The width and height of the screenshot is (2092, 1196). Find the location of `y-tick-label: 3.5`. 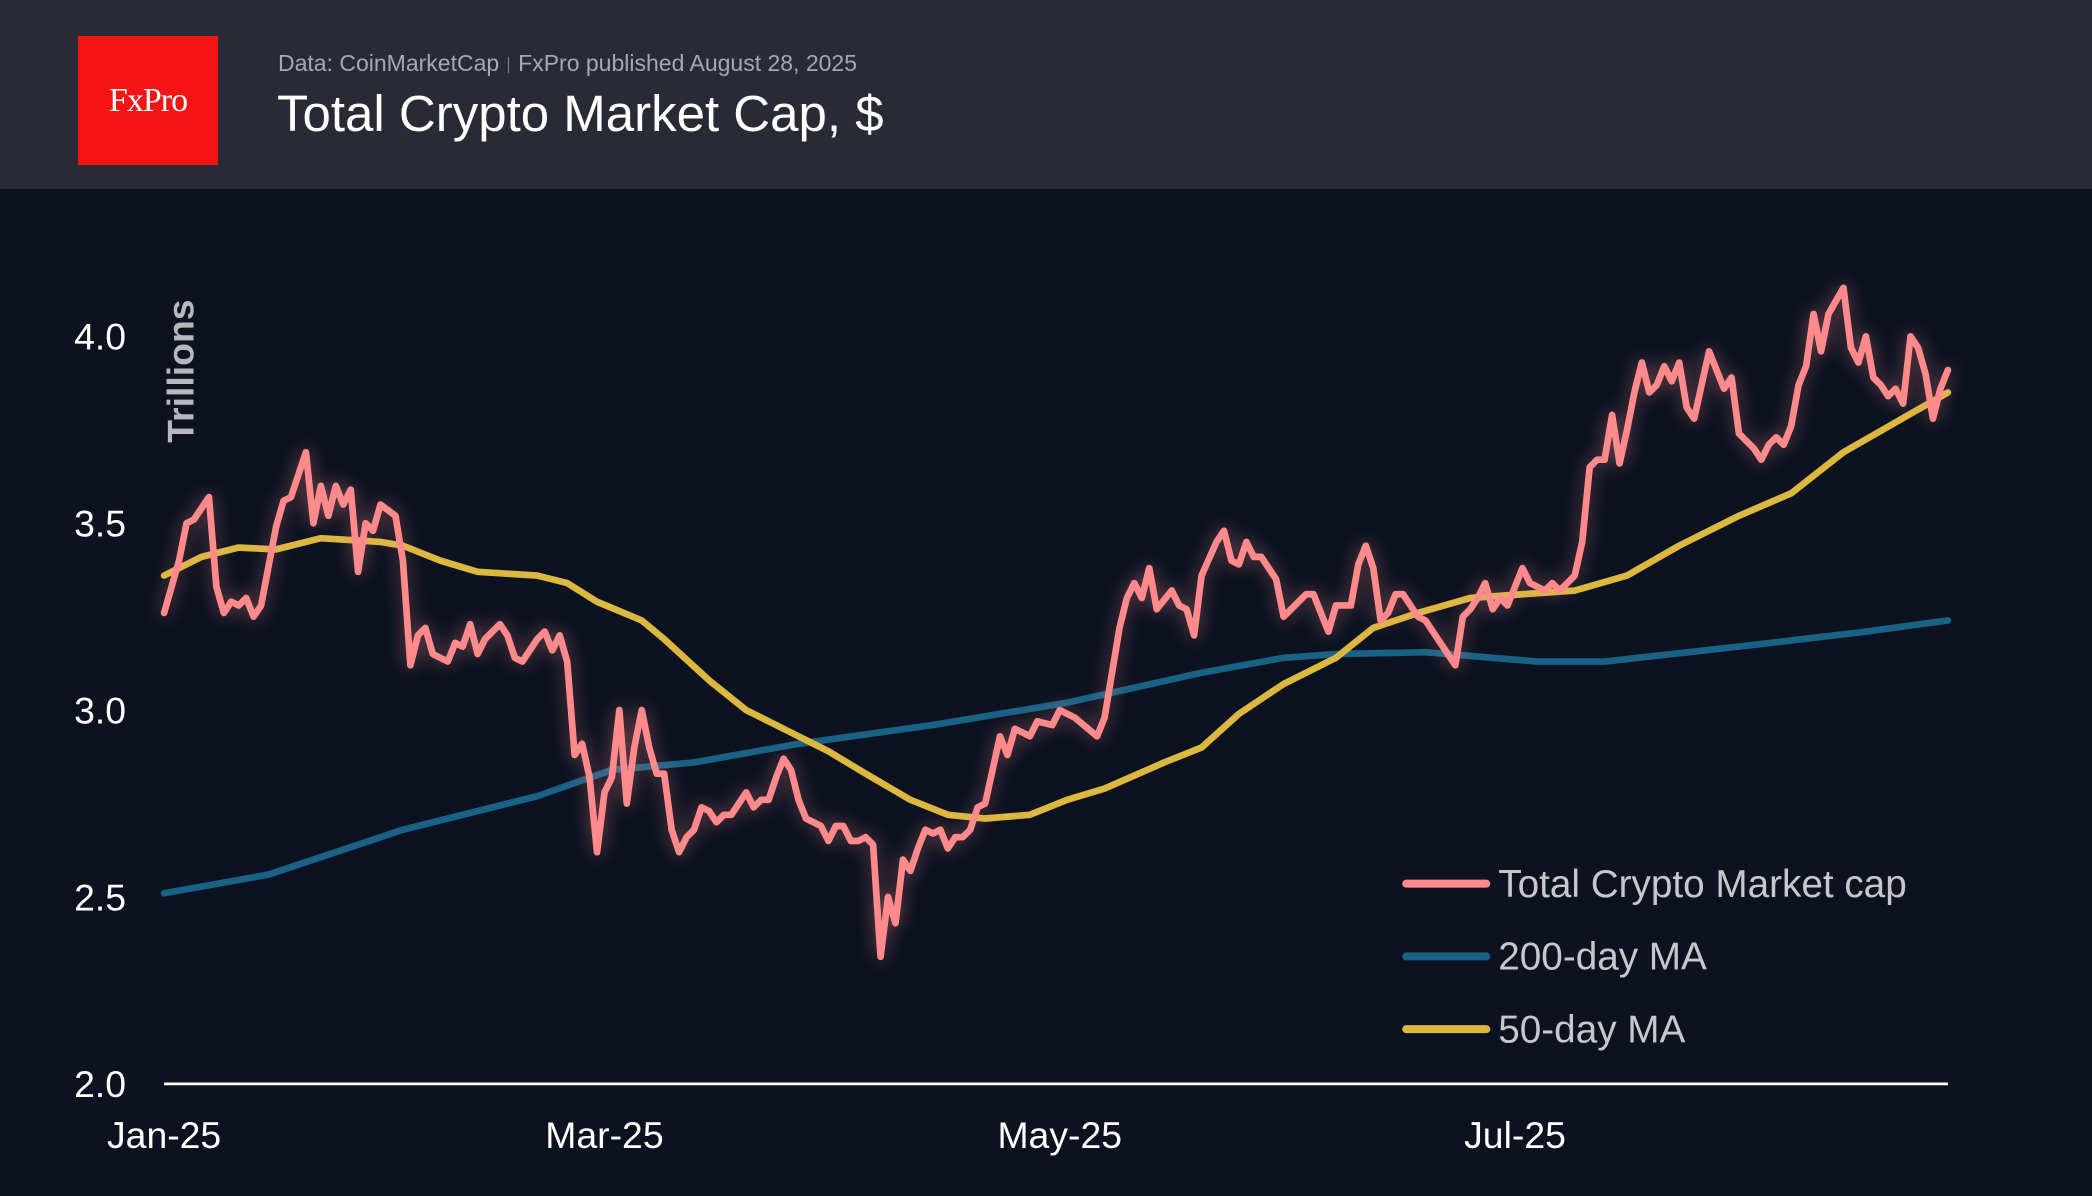

y-tick-label: 3.5 is located at coordinates (100, 524).